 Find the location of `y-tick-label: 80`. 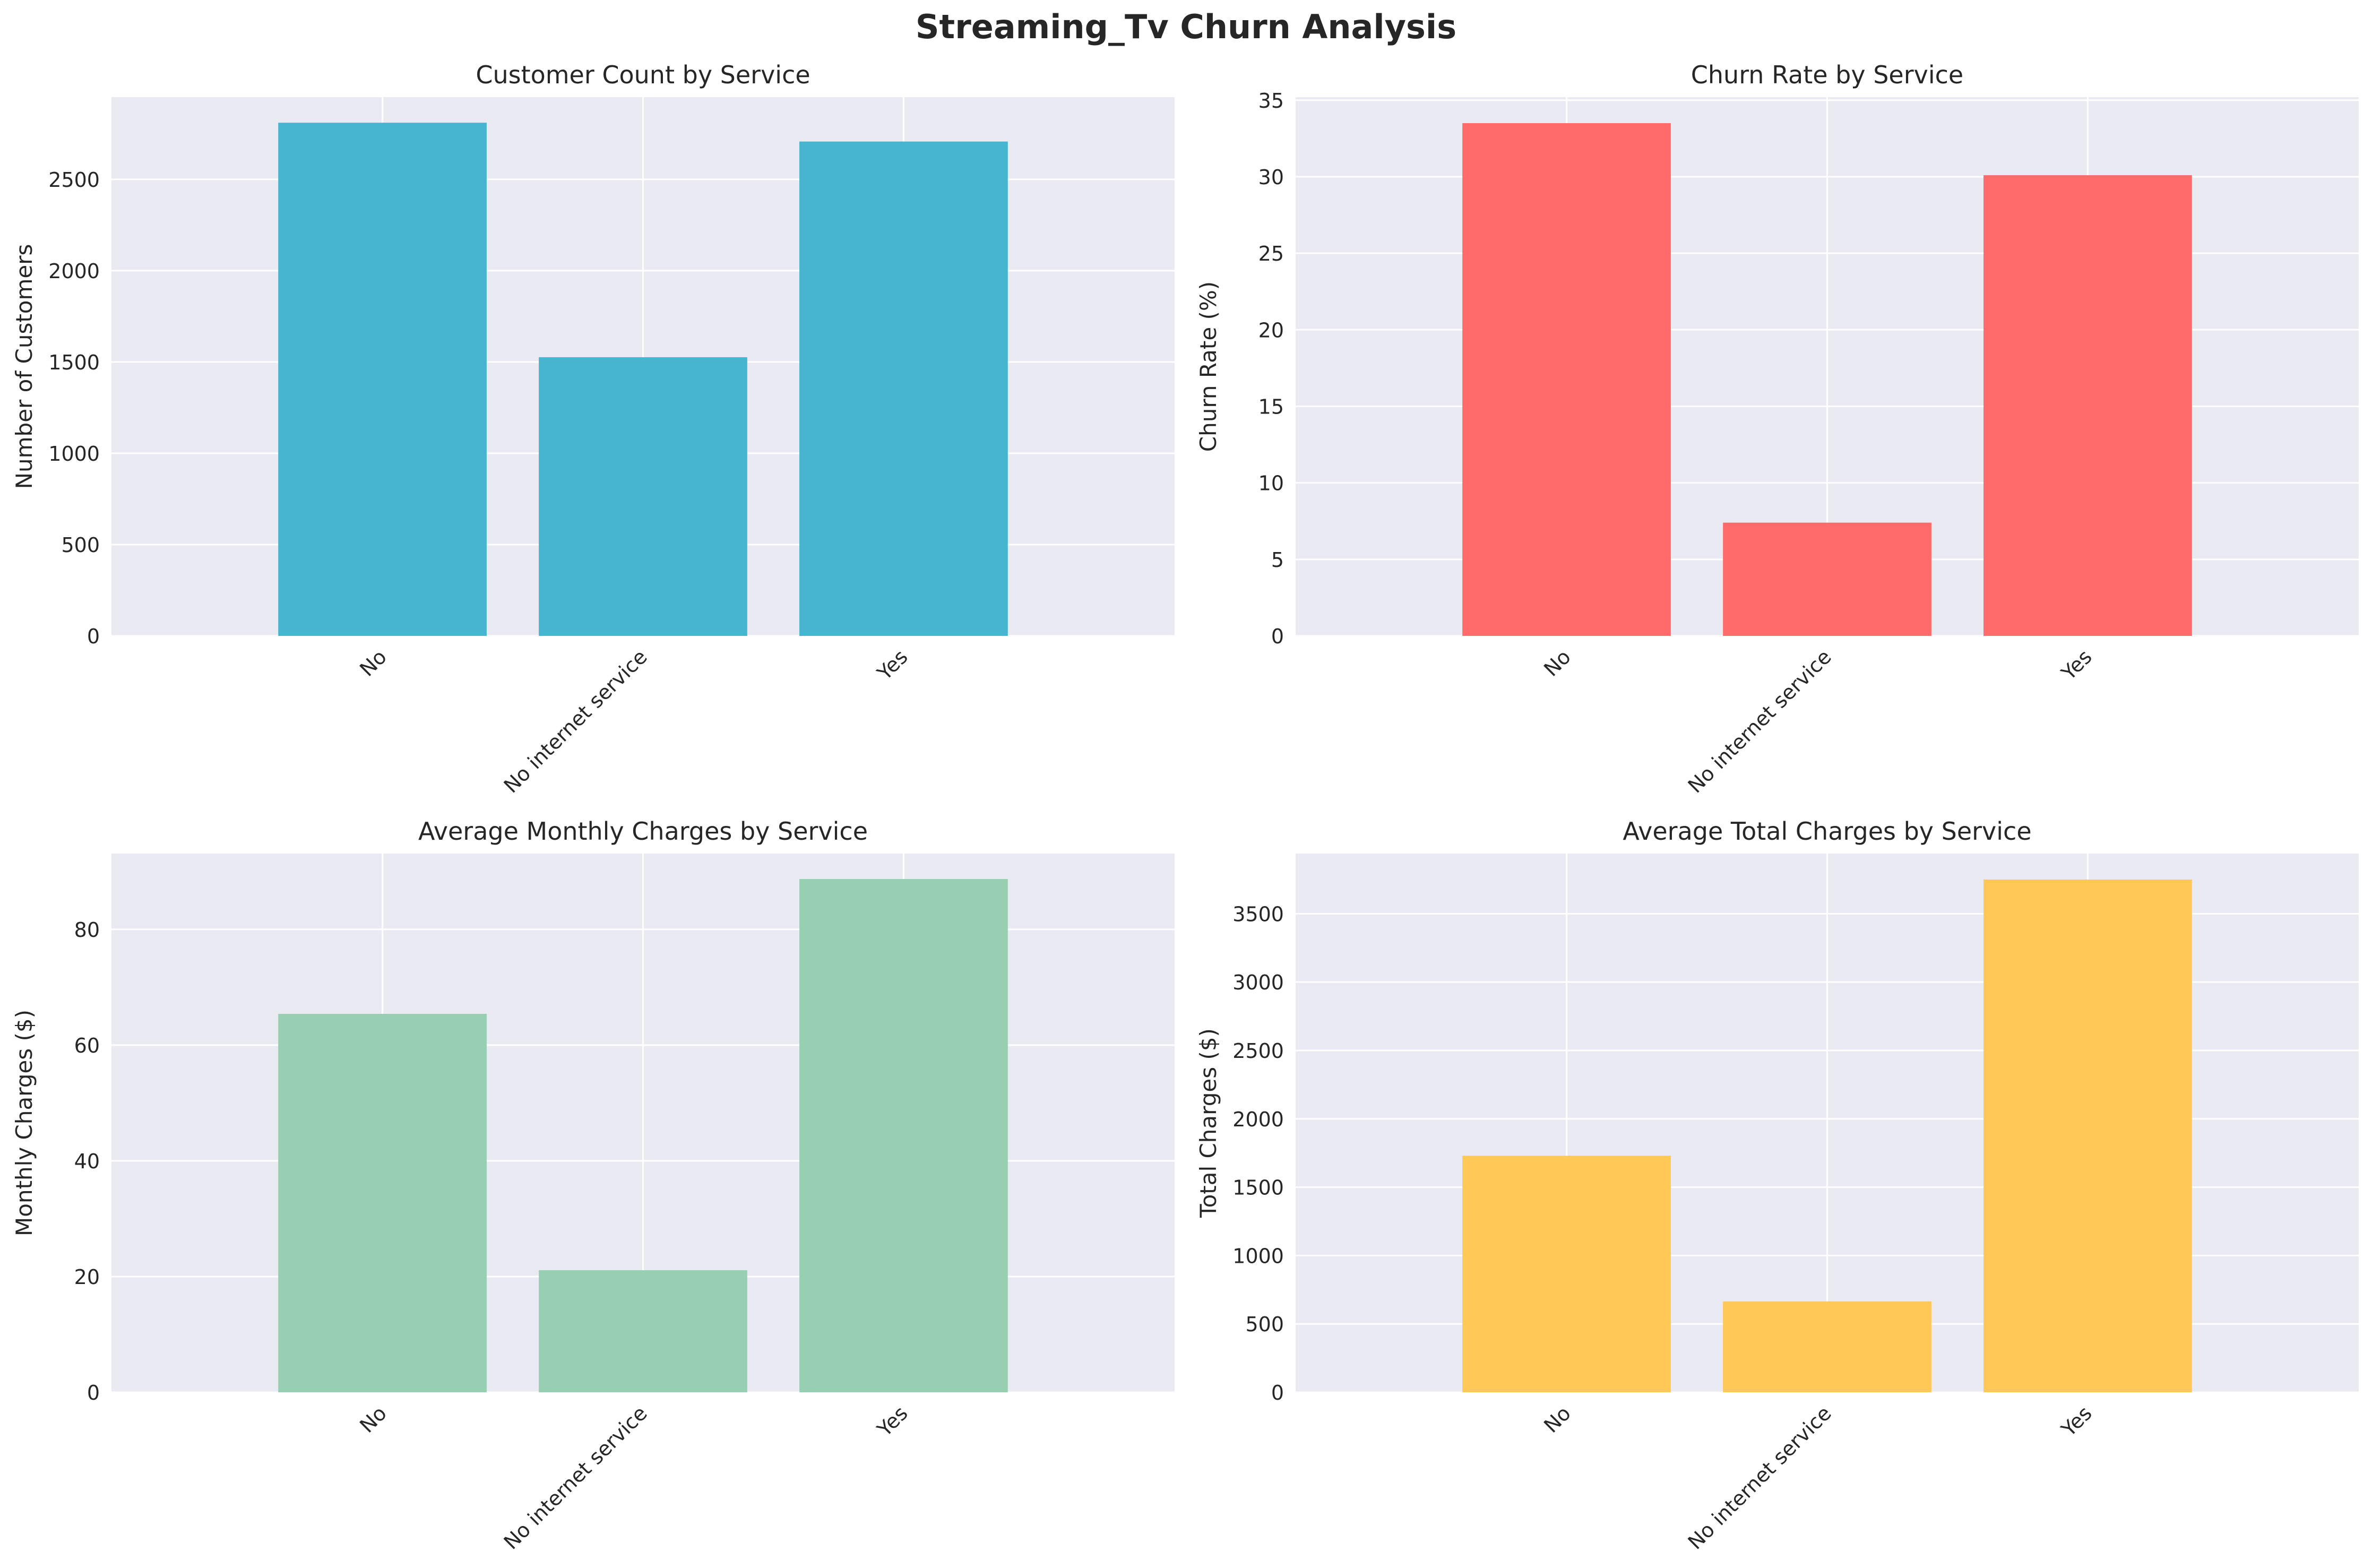

y-tick-label: 80 is located at coordinates (87, 930).